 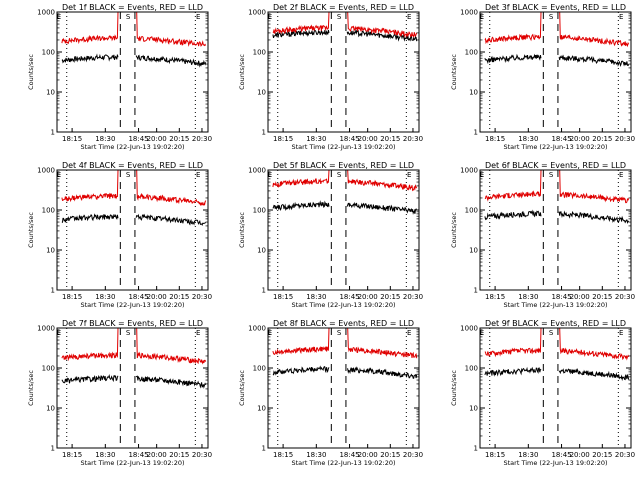 I want to click on plot-title: Det 1f BLACK = Events, RED = LLD, so click(x=132, y=7).